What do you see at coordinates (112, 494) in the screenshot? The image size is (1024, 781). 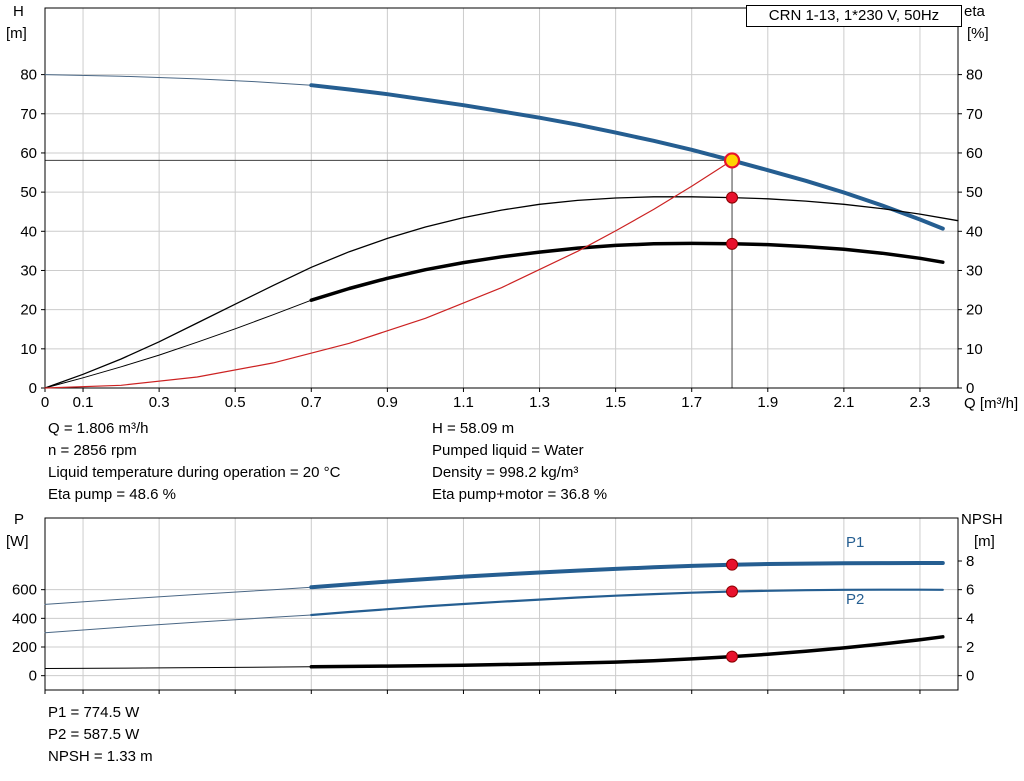 I see `eta-pump-readout: Eta pump = 48.6 %` at bounding box center [112, 494].